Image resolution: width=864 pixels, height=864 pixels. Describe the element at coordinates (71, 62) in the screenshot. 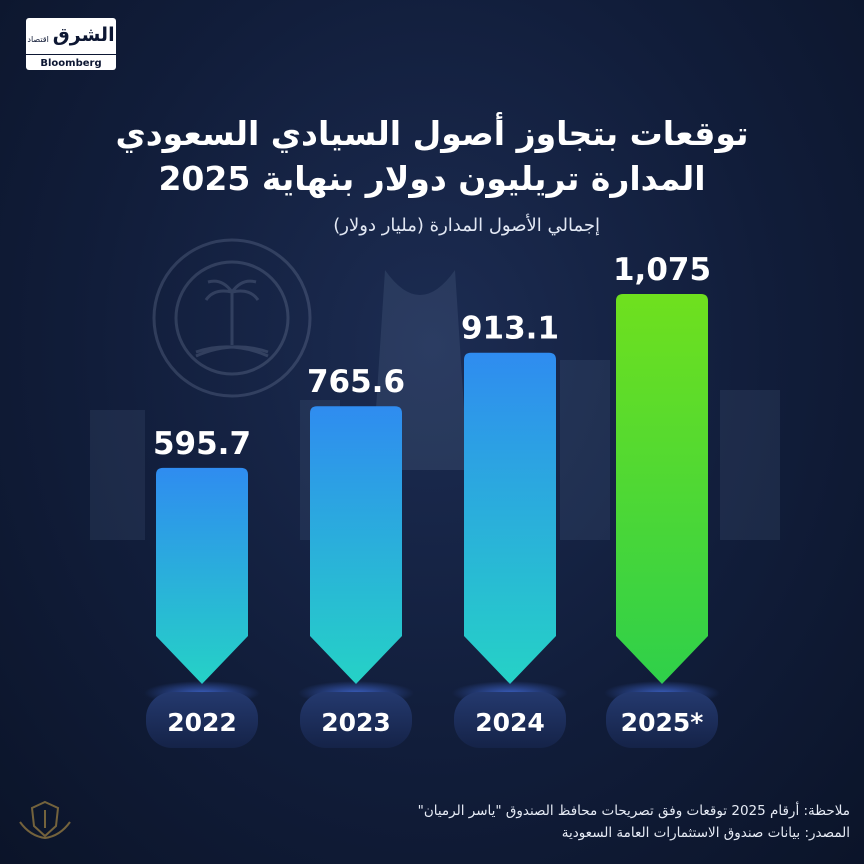

I see `logo-bloomberg: Bloomberg` at that location.